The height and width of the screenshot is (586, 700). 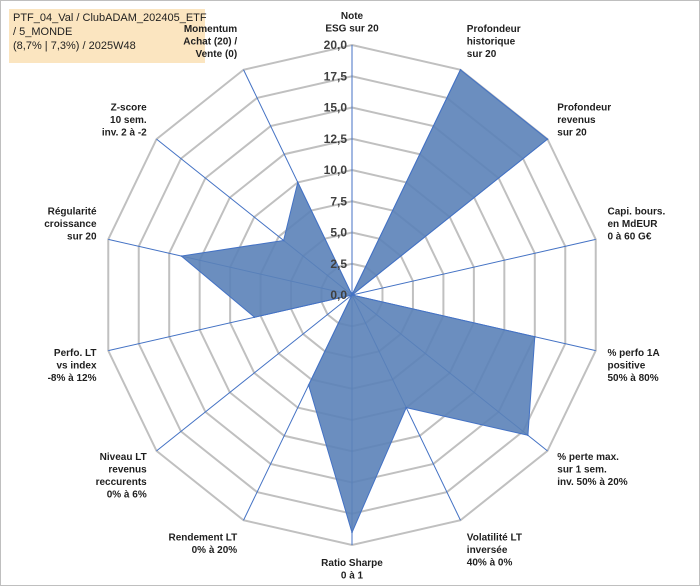 I want to click on axis-label-line: Achat (20) /, so click(x=210, y=42).